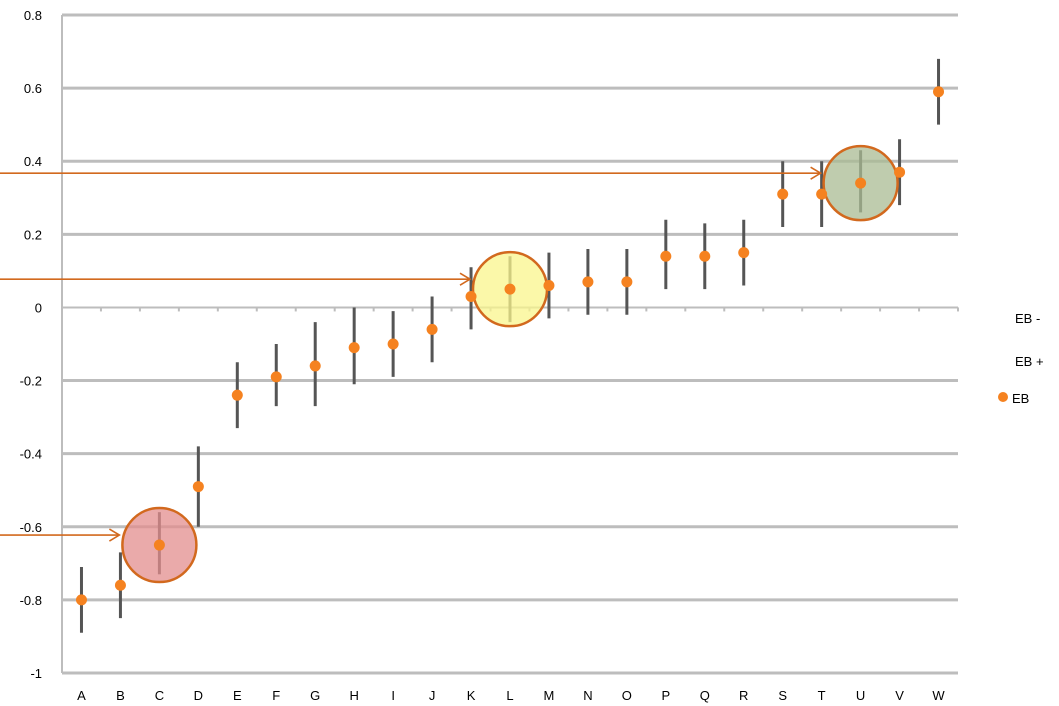 The width and height of the screenshot is (1059, 706). I want to click on x-tick-label: L, so click(509, 695).